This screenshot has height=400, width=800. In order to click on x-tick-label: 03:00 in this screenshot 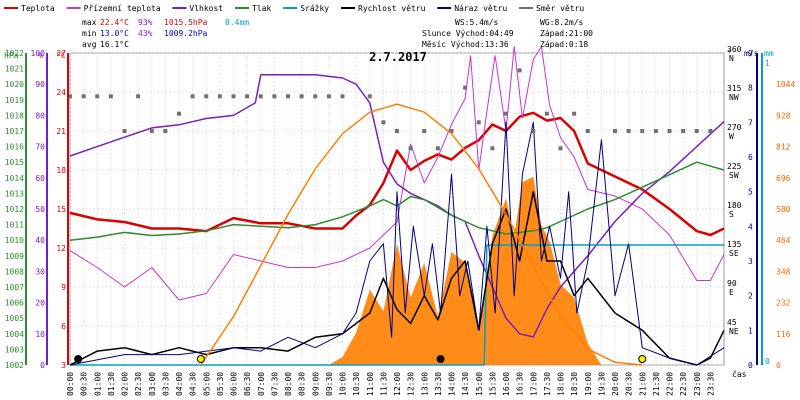, I will do `click(152, 384)`.